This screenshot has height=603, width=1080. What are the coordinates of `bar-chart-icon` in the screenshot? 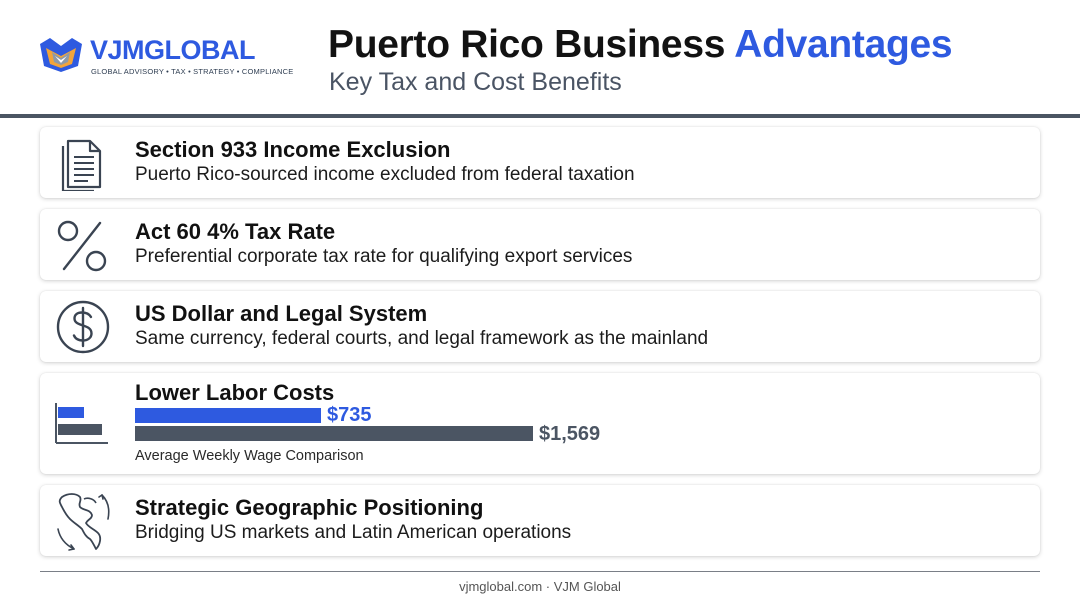 It's located at (81, 423).